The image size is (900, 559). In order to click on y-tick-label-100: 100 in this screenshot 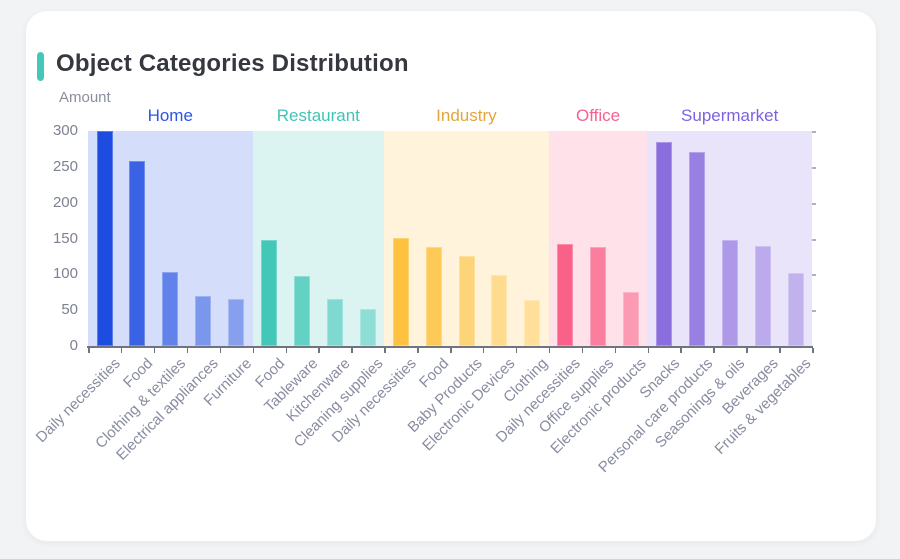, I will do `click(65, 274)`.